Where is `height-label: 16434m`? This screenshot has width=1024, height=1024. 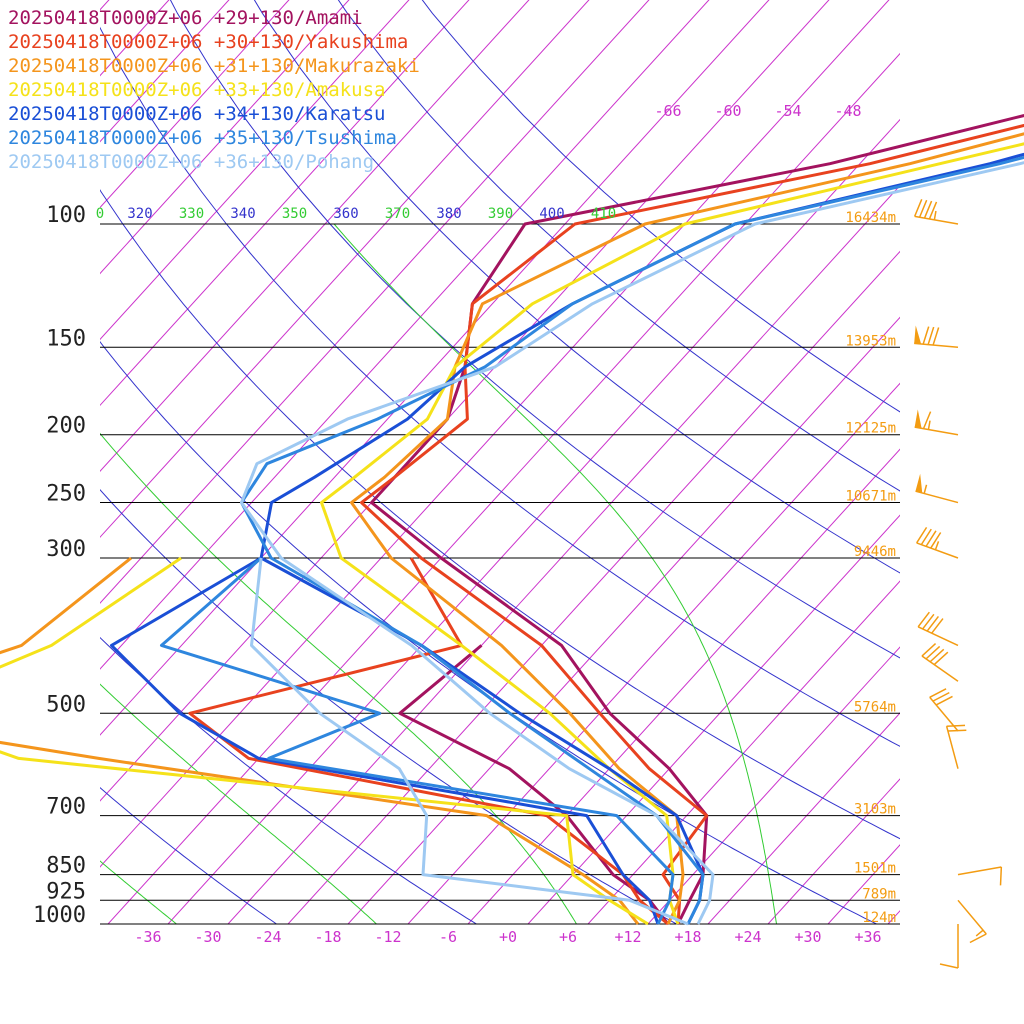
height-label: 16434m is located at coordinates (870, 218).